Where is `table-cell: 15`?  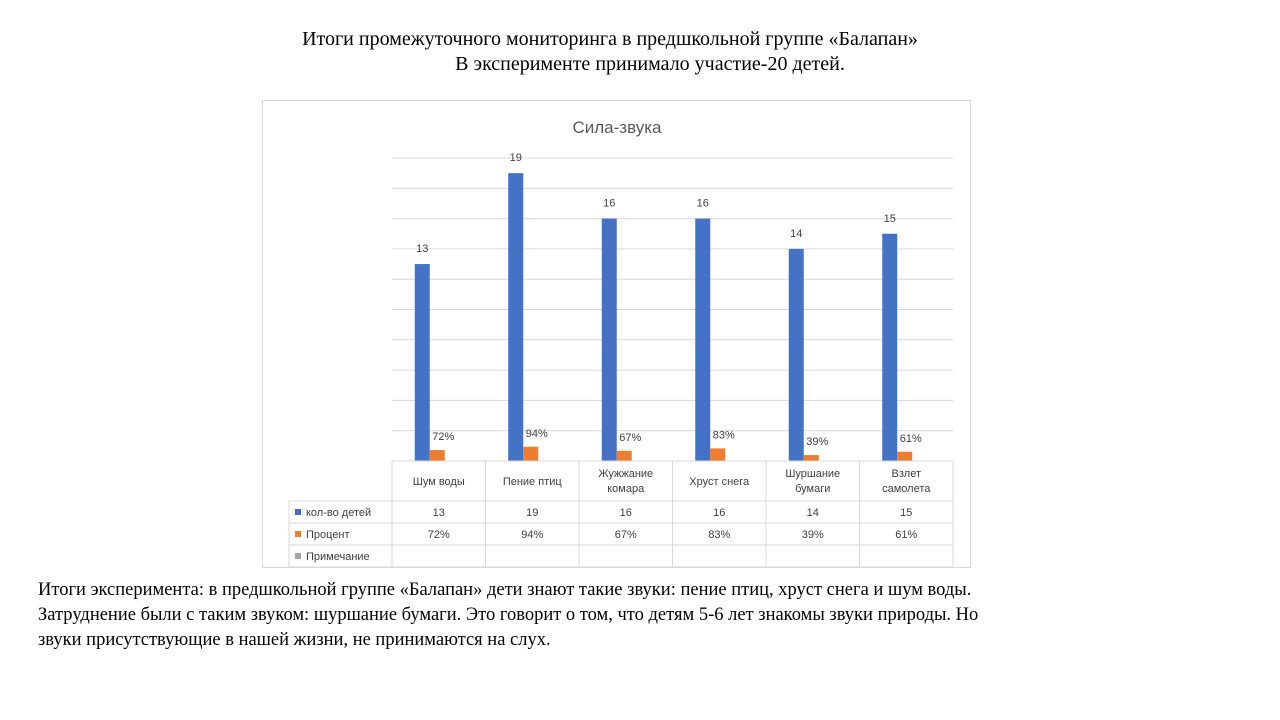 table-cell: 15 is located at coordinates (906, 513).